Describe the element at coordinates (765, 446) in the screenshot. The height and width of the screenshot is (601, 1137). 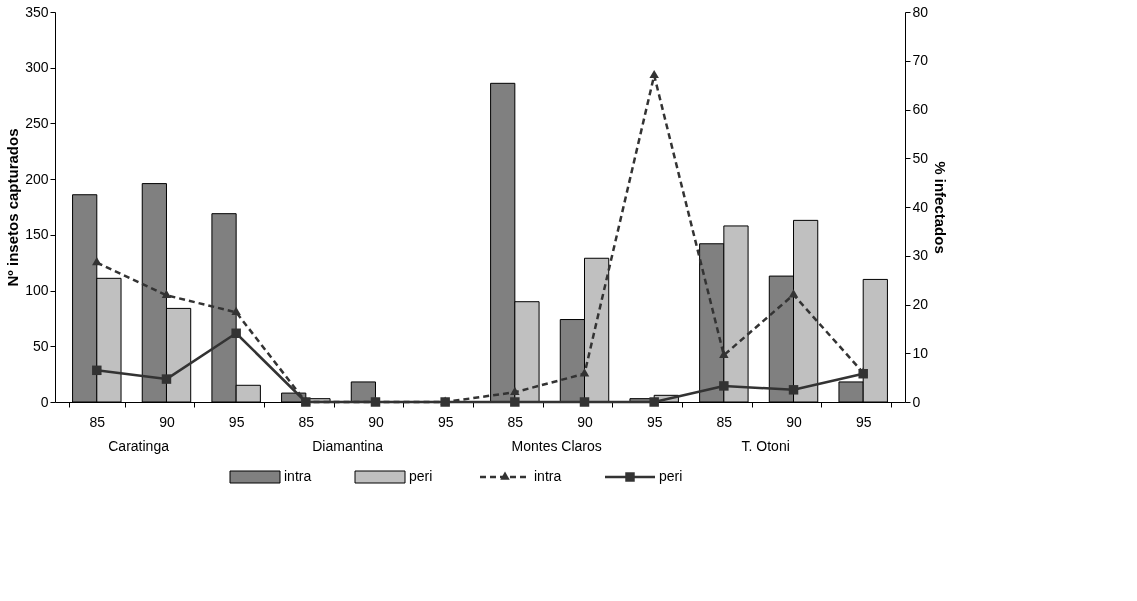
I see `text: T. Otoni` at that location.